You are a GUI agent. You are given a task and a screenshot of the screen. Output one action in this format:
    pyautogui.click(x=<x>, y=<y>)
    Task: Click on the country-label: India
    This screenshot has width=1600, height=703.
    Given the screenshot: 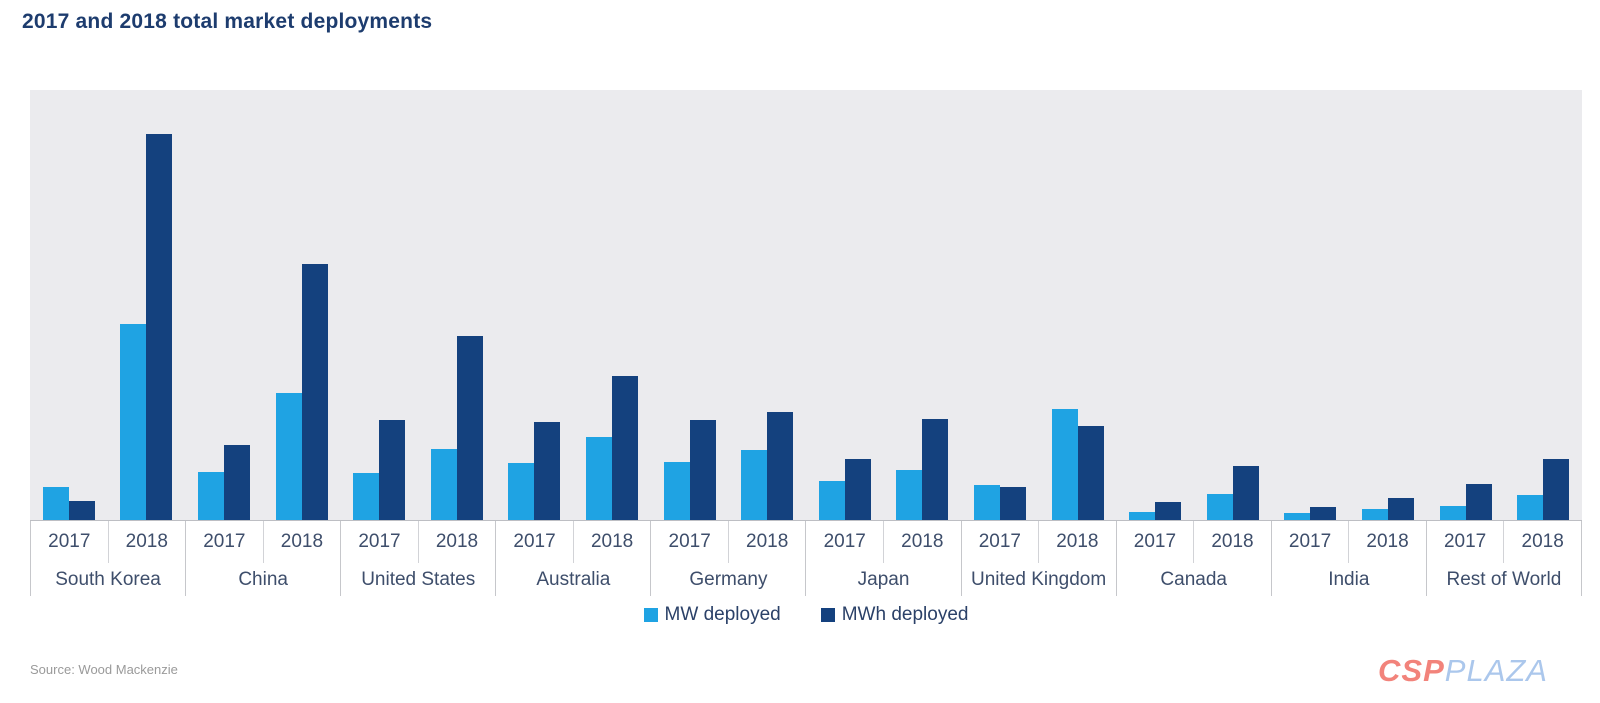 What is the action you would take?
    pyautogui.click(x=1349, y=579)
    